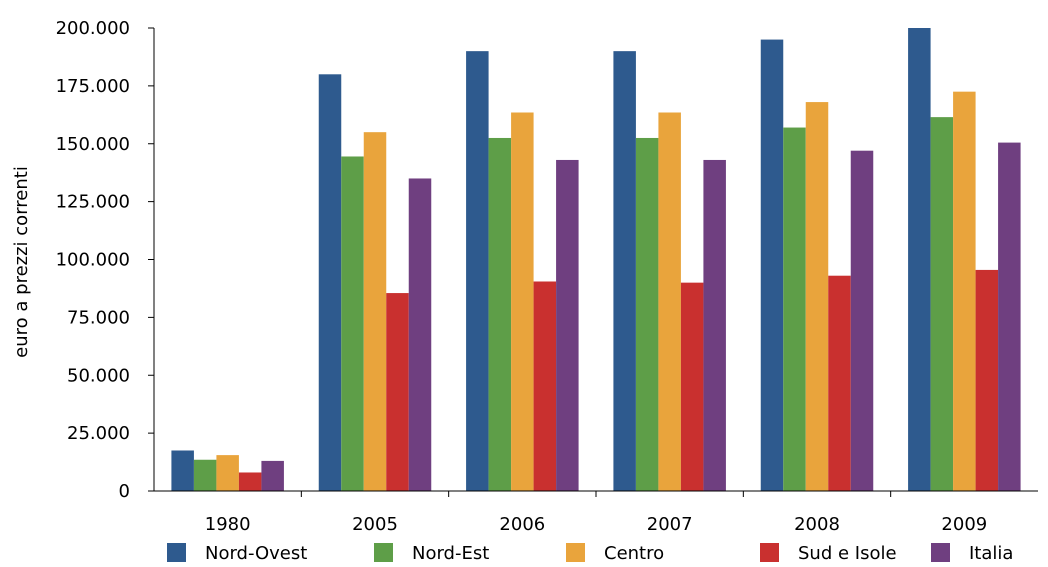  What do you see at coordinates (940, 552) in the screenshot?
I see `legend-swatch-italia` at bounding box center [940, 552].